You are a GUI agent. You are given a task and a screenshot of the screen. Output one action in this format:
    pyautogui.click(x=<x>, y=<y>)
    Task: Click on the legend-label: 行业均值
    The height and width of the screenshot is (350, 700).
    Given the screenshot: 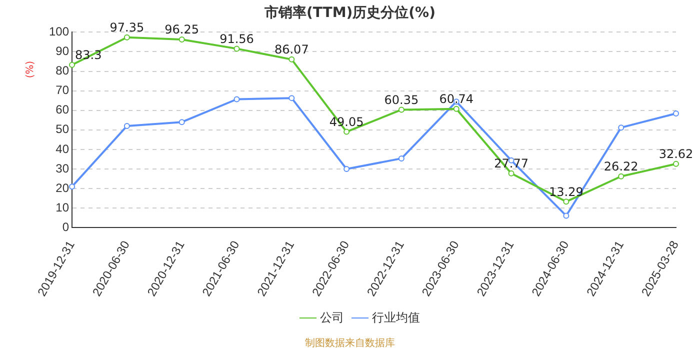 What is the action you would take?
    pyautogui.click(x=396, y=317)
    